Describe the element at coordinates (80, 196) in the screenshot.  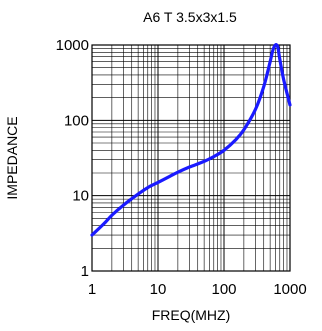
I see `y-tick-label: 10` at that location.